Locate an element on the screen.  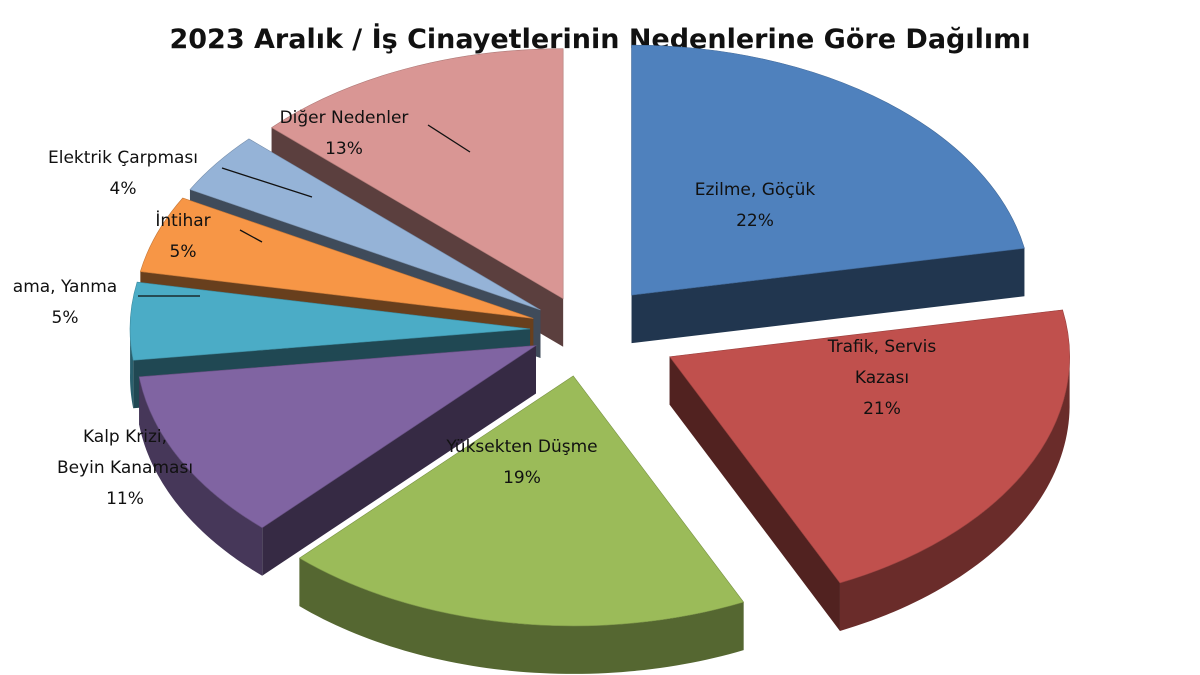
slice-label-1: Trafik, Servis Kazası 21% is located at coordinates (882, 378).